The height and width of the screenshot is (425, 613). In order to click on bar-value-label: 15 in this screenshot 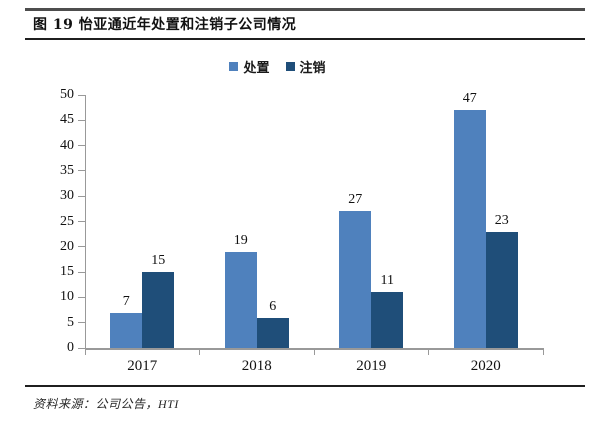, I will do `click(158, 261)`.